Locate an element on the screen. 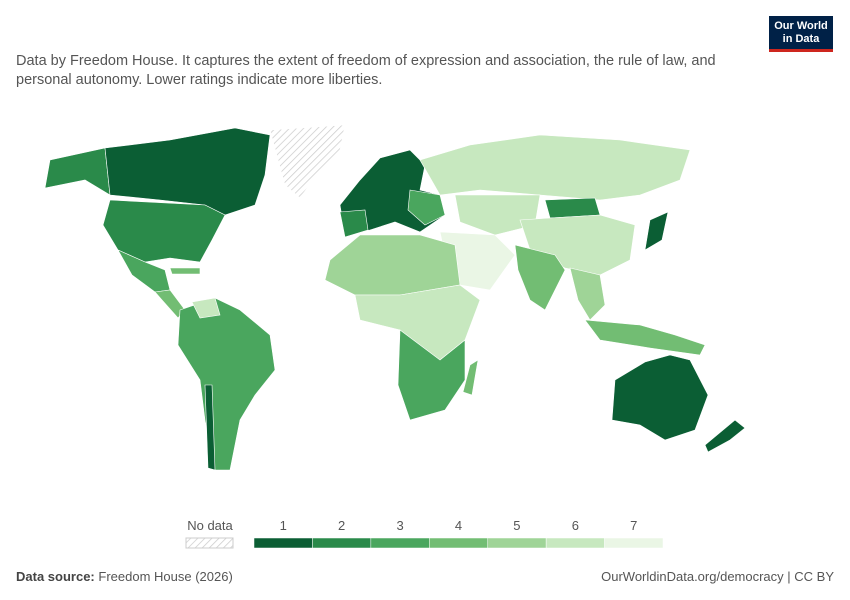  legend: No data 1 2 3 4 5 6 7 is located at coordinates (424, 533).